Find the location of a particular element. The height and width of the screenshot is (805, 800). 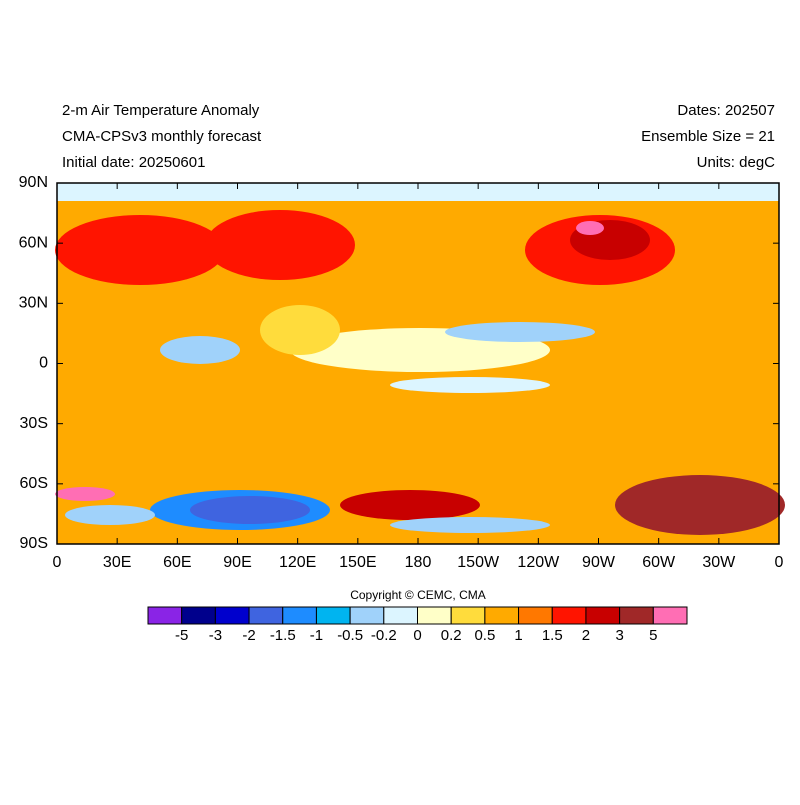

lon-label: 90E is located at coordinates (237, 562).